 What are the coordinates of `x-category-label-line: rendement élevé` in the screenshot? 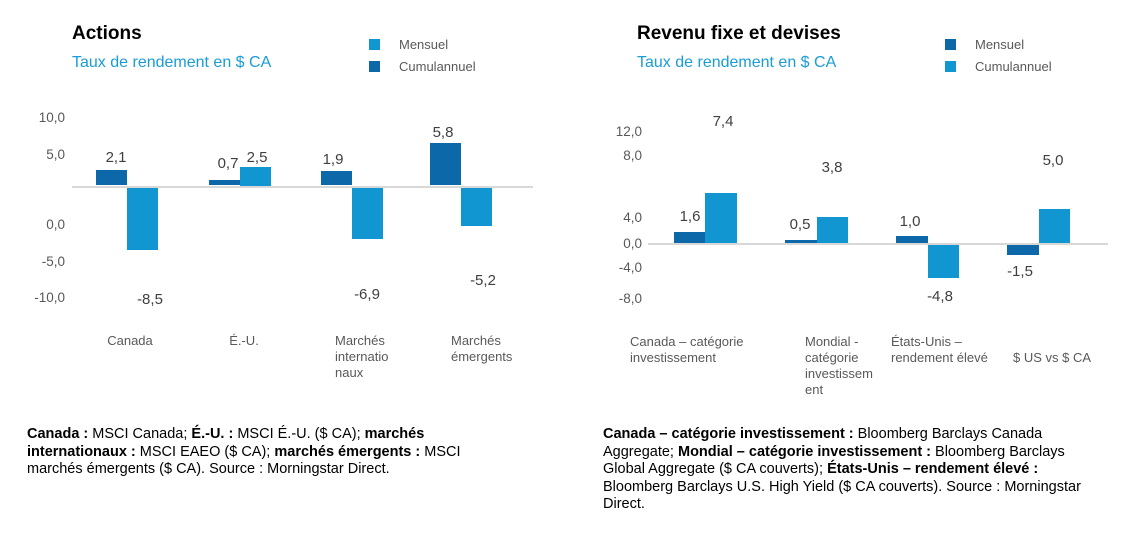 It's located at (939, 357).